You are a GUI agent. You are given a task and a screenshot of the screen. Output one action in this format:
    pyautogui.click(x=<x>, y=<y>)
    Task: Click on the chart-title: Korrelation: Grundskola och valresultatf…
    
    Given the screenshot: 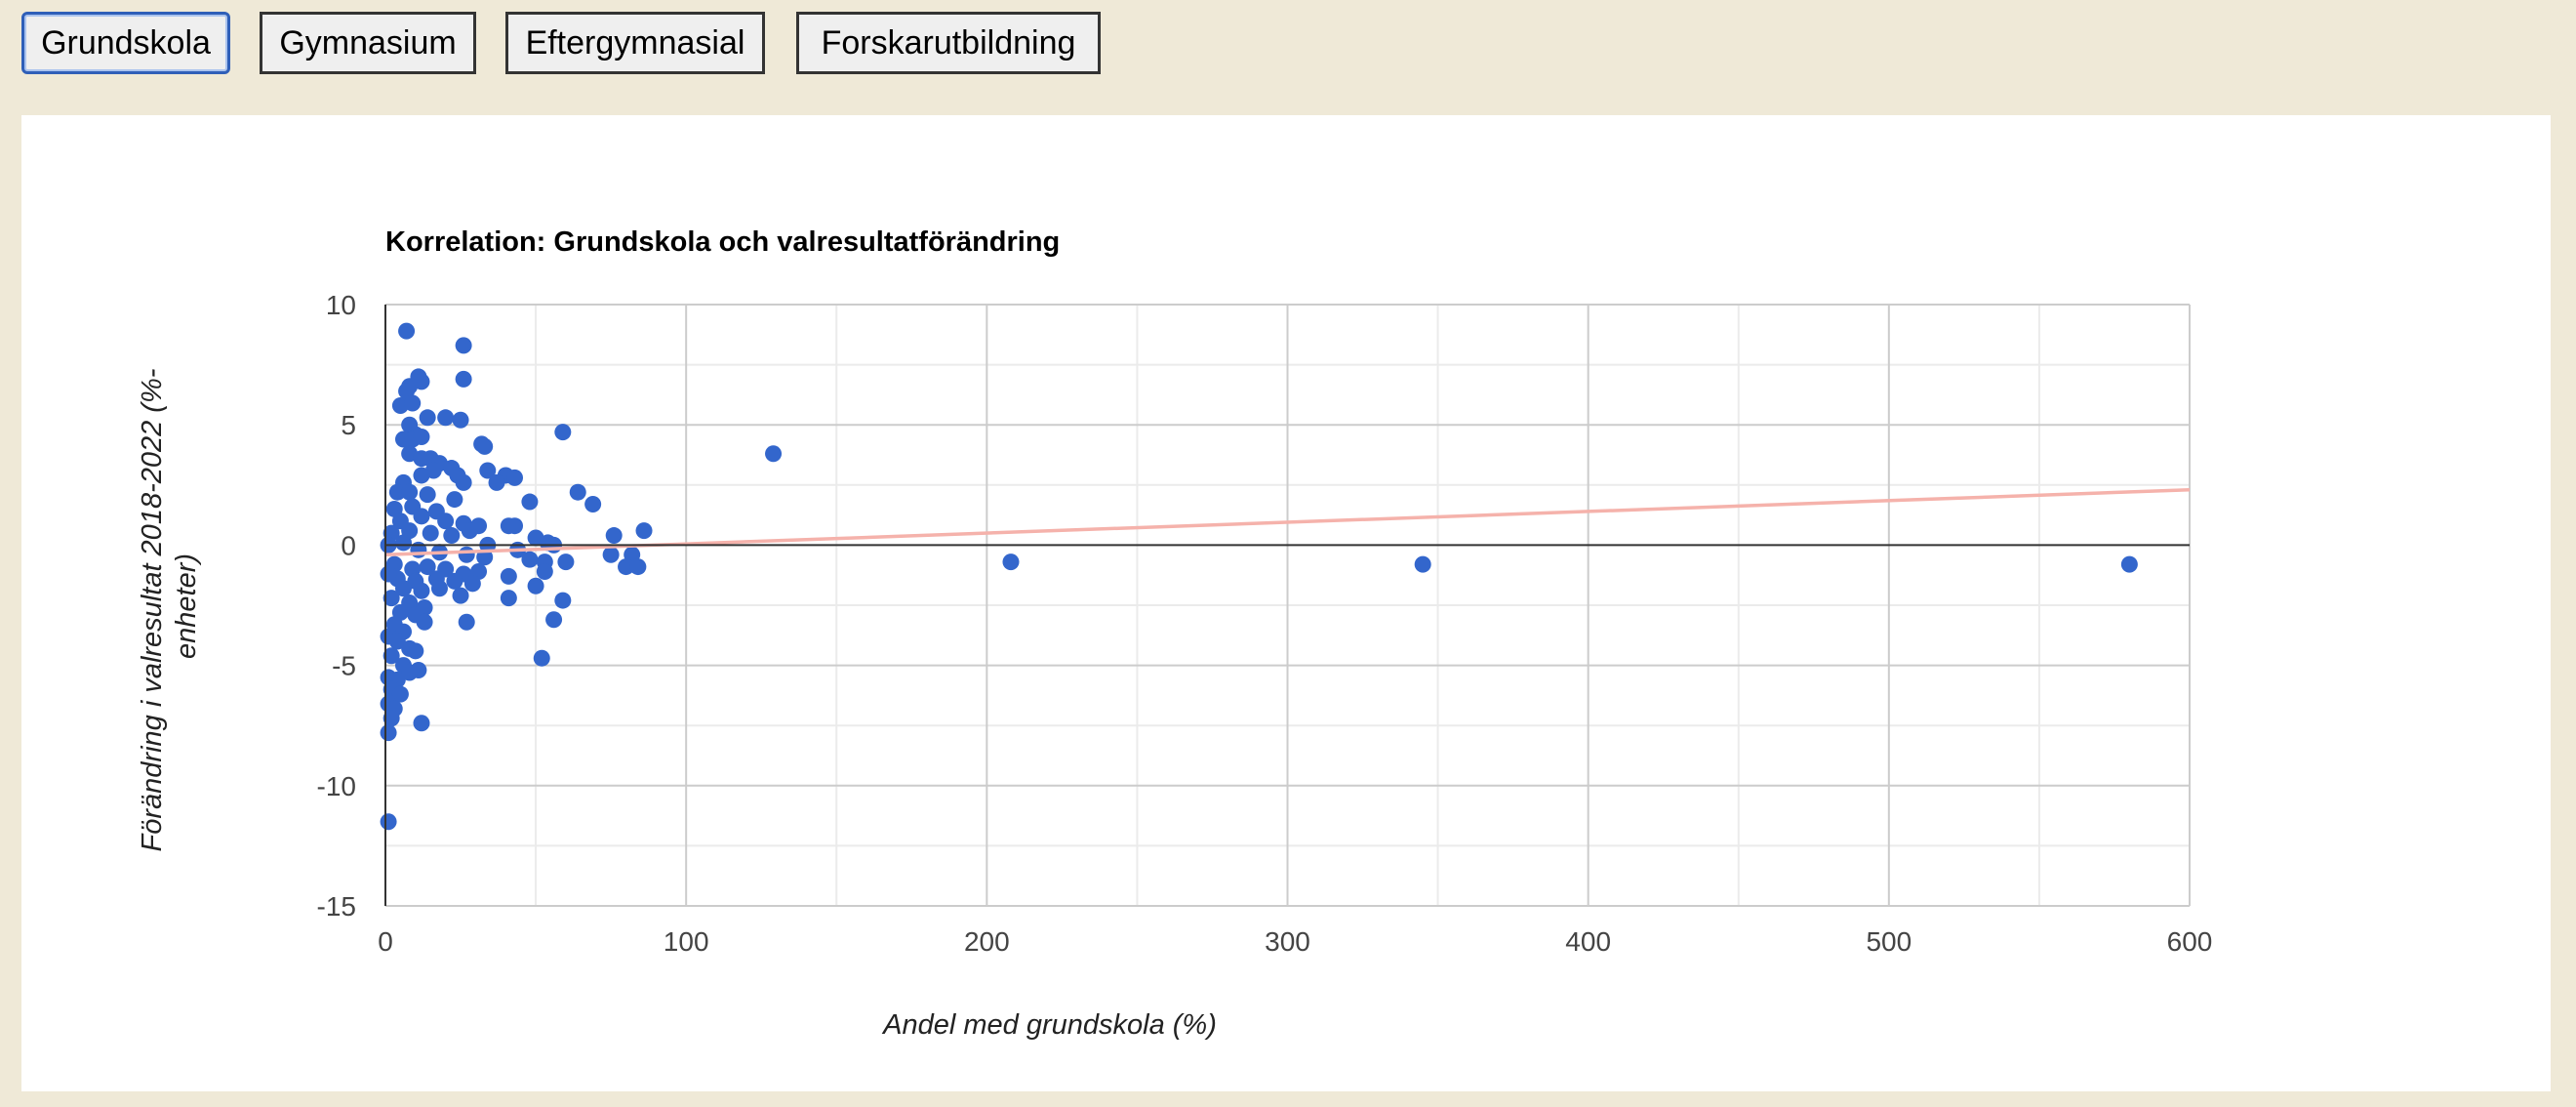 What is the action you would take?
    pyautogui.click(x=722, y=242)
    